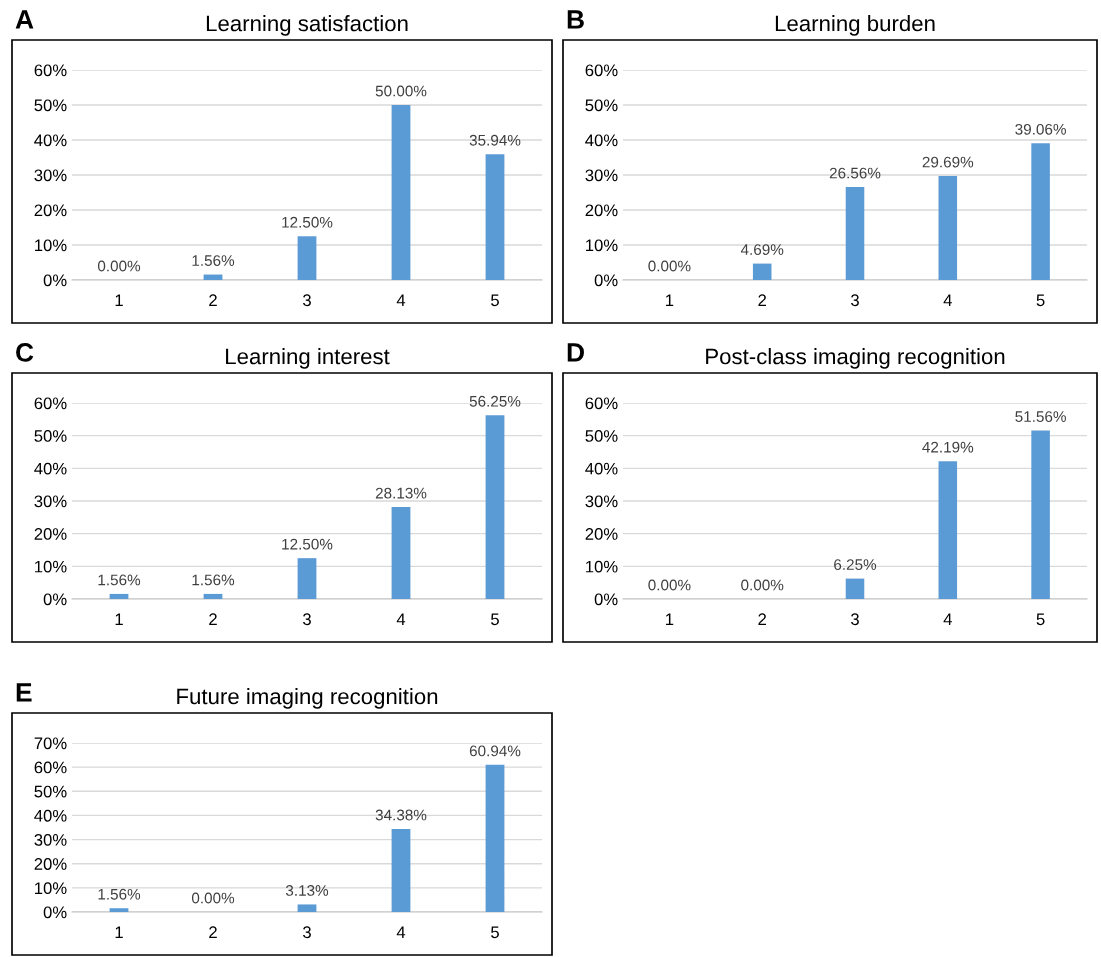  I want to click on y-tick-label: 60%, so click(50, 403).